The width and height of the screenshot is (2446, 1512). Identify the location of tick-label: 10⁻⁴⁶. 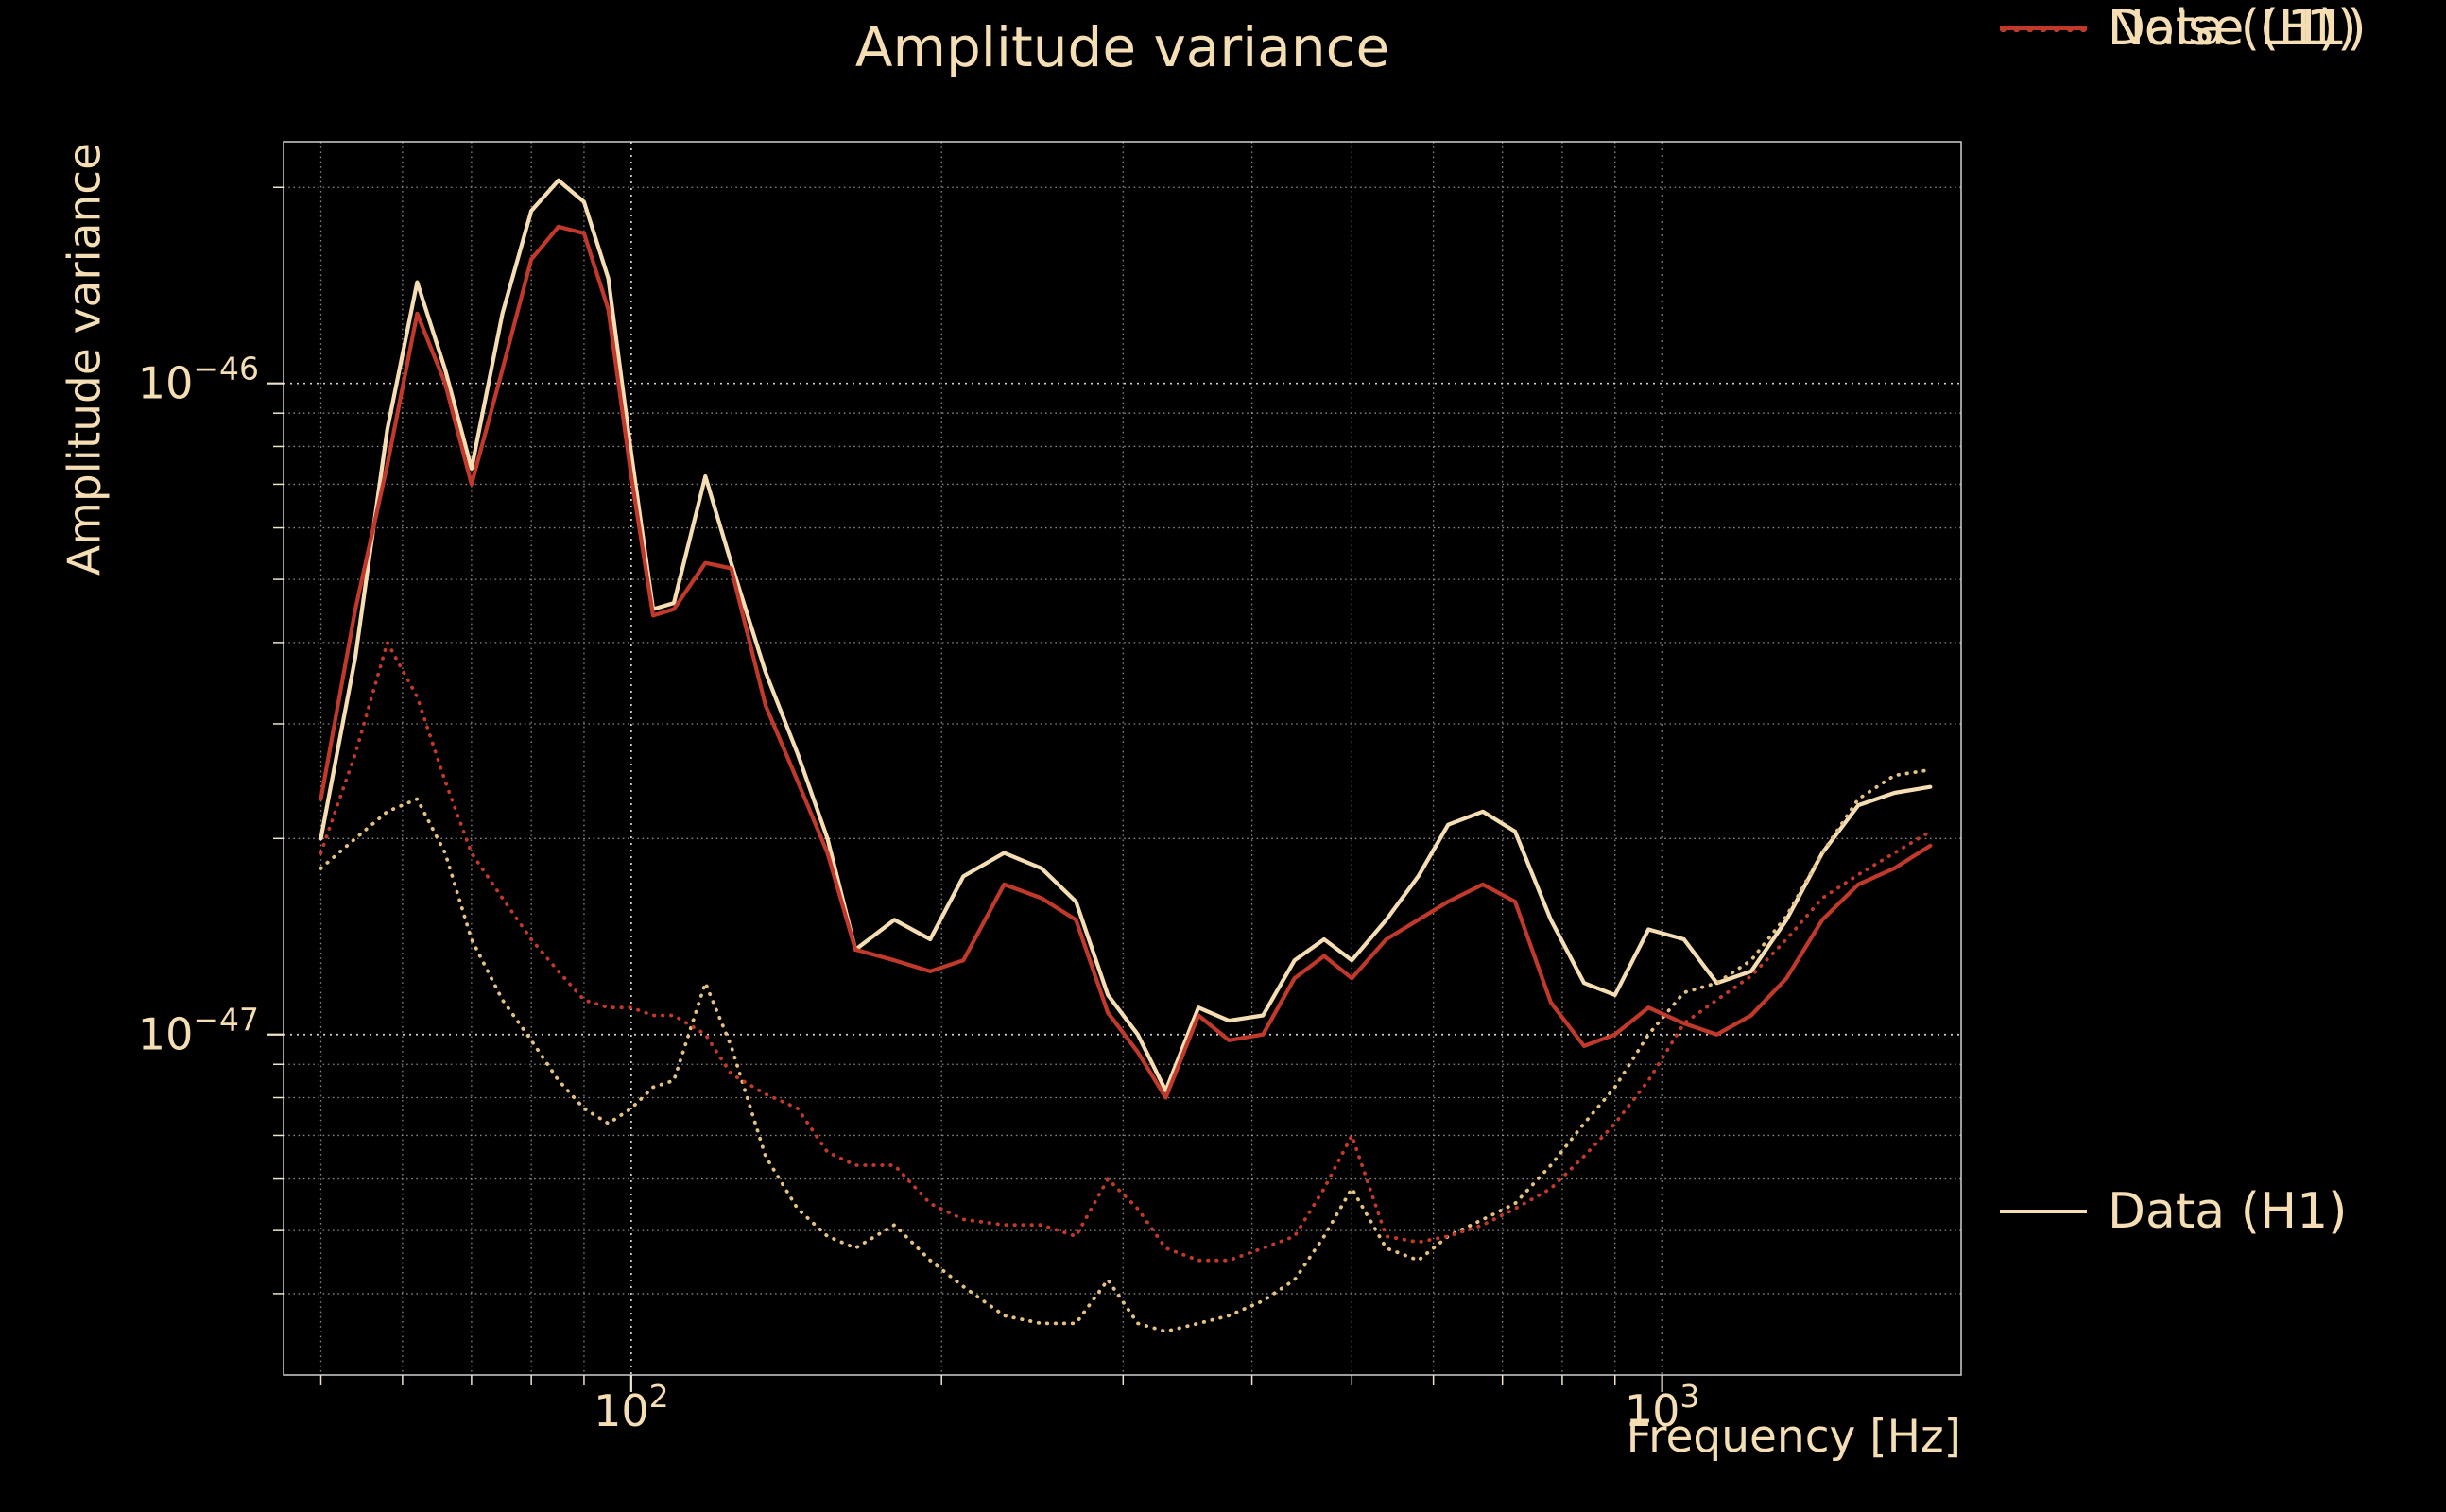
(199, 380).